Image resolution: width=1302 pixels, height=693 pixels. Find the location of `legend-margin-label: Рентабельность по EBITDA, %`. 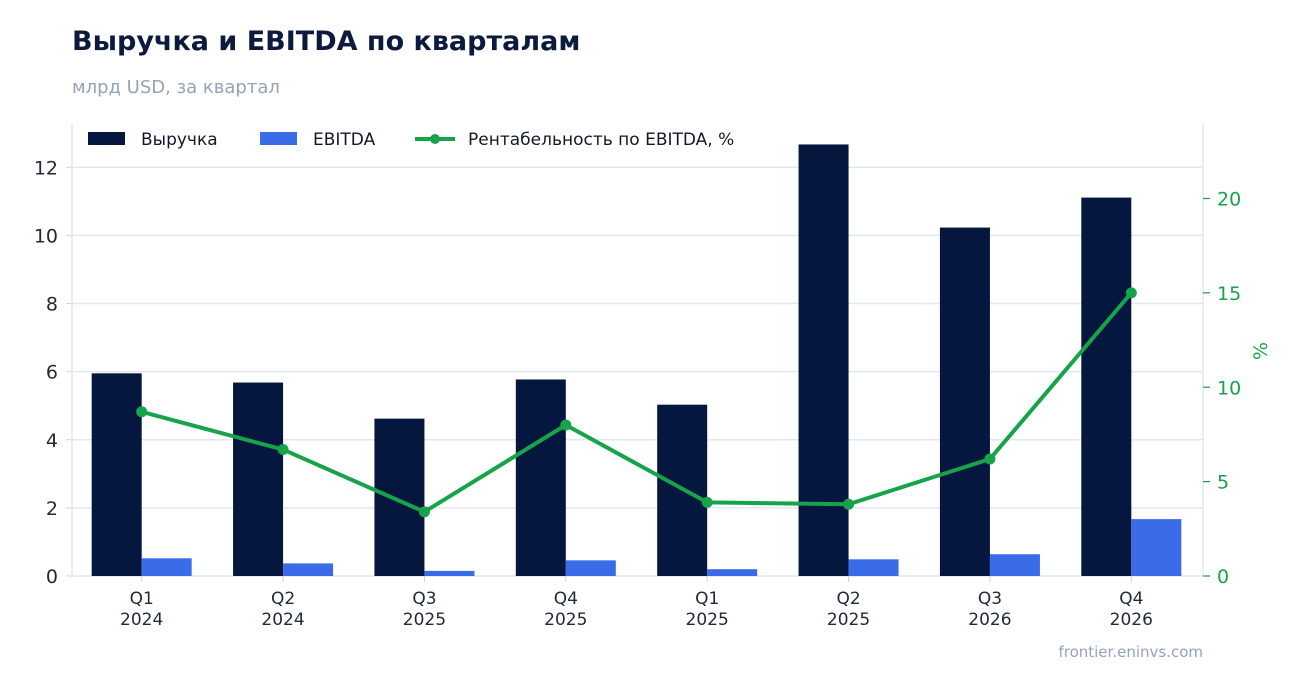

legend-margin-label: Рентабельность по EBITDA, % is located at coordinates (601, 140).